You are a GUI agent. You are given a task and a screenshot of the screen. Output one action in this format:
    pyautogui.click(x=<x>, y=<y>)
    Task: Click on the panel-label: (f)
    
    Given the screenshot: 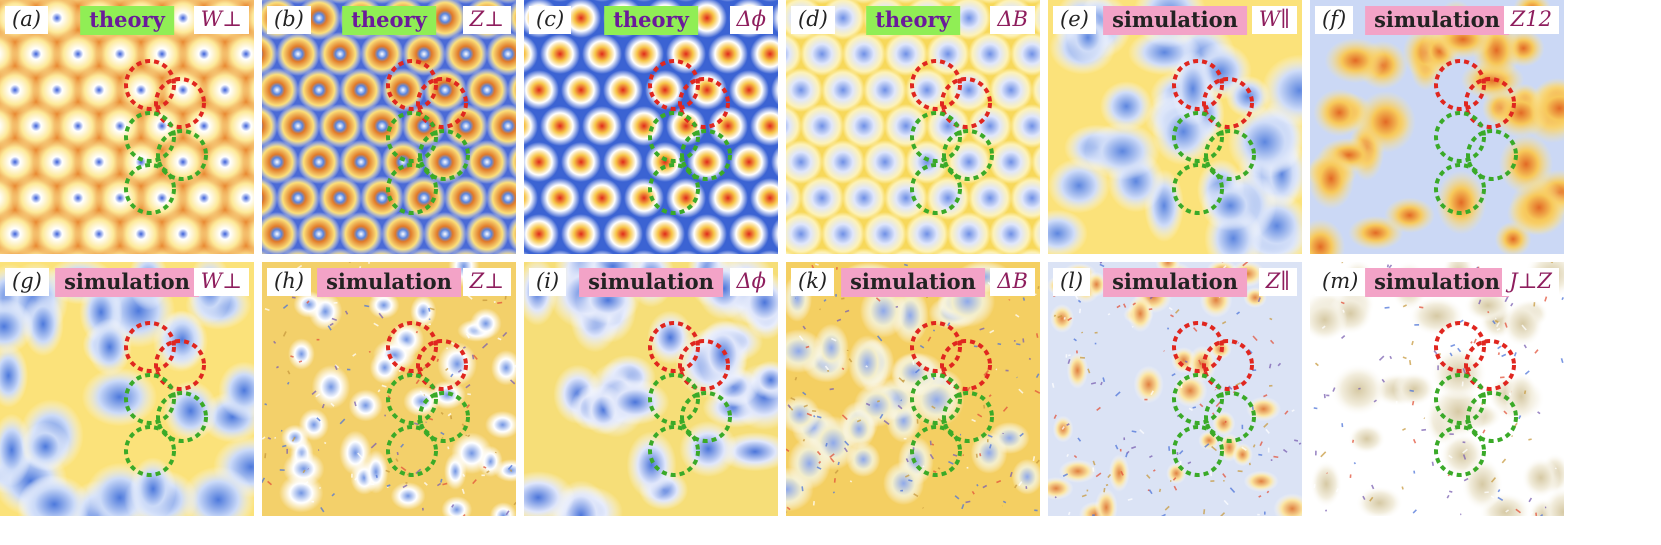 What is the action you would take?
    pyautogui.click(x=1334, y=20)
    